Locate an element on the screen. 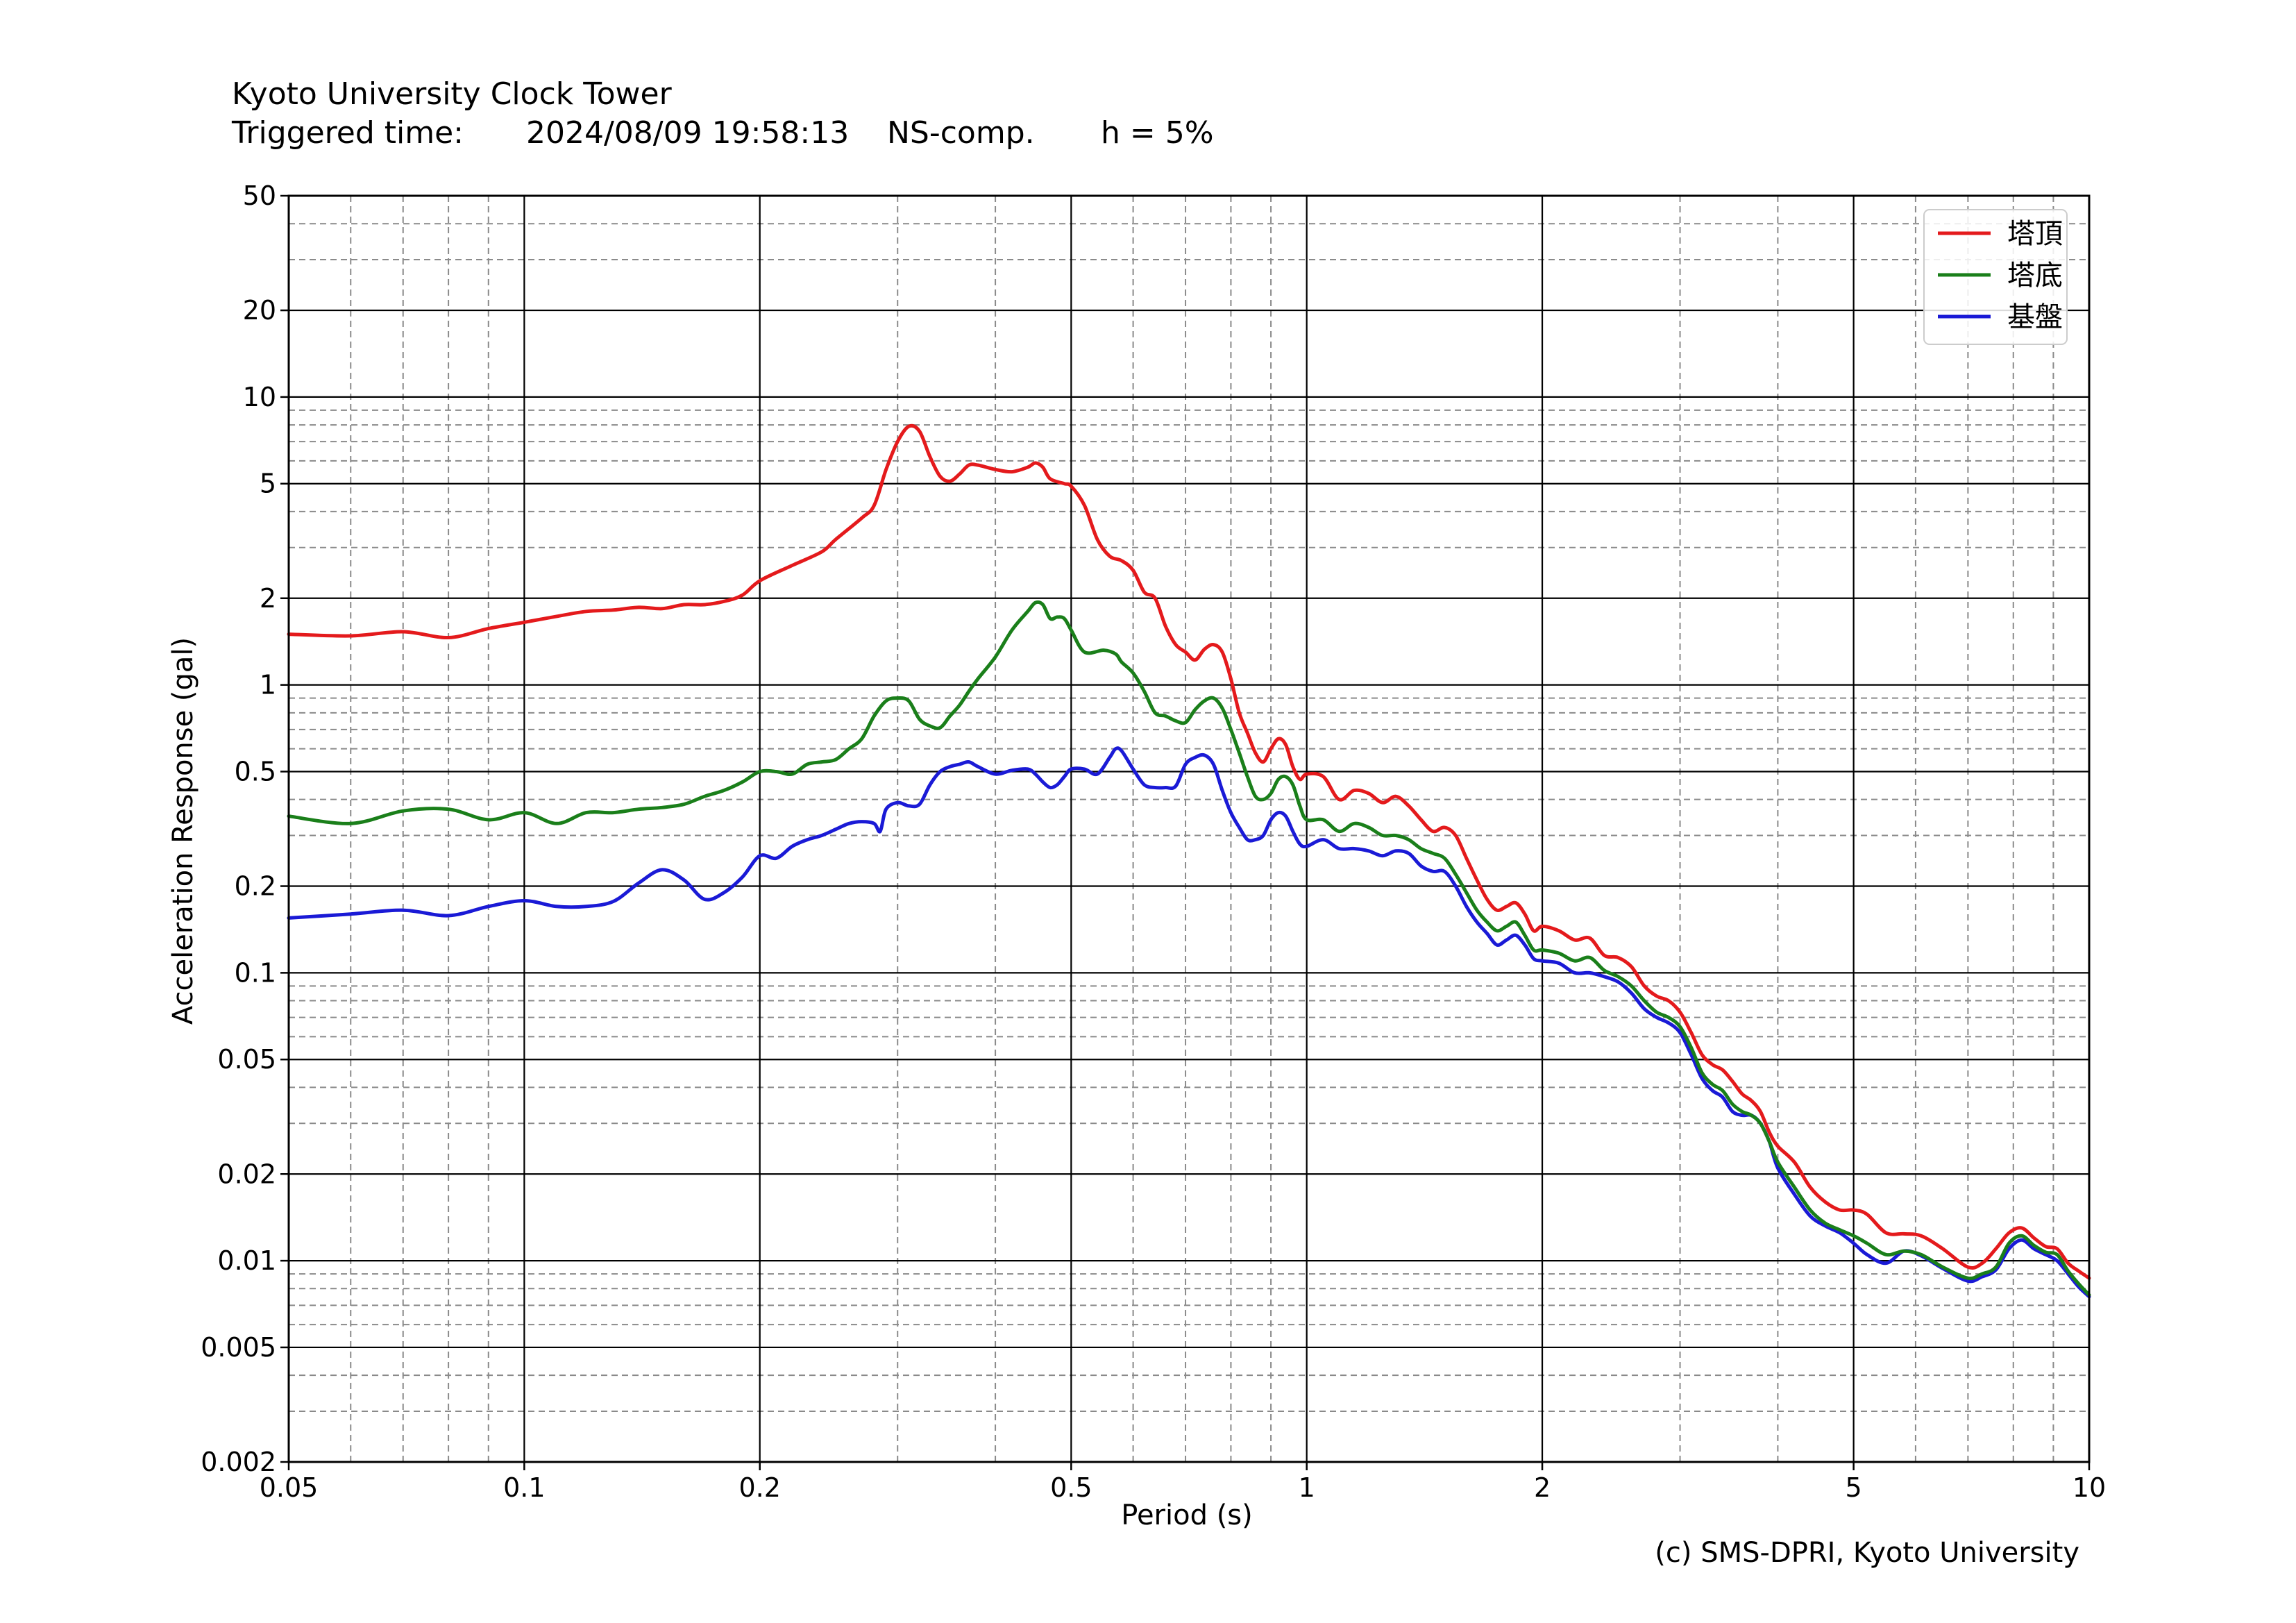 The width and height of the screenshot is (2296, 1623). y-axis-label: Acceleration Response (gal) is located at coordinates (183, 831).